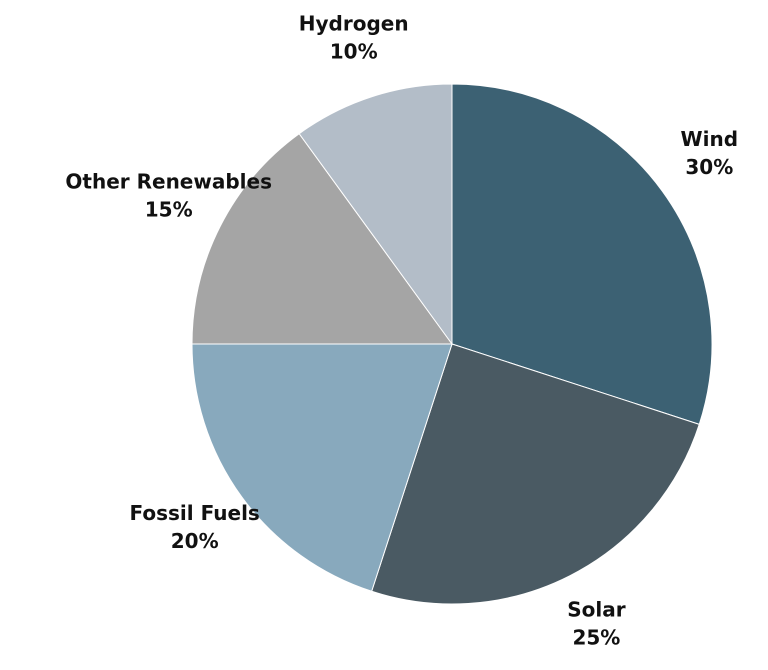 The height and width of the screenshot is (670, 768). What do you see at coordinates (709, 139) in the screenshot?
I see `slice-category-label: Wind` at bounding box center [709, 139].